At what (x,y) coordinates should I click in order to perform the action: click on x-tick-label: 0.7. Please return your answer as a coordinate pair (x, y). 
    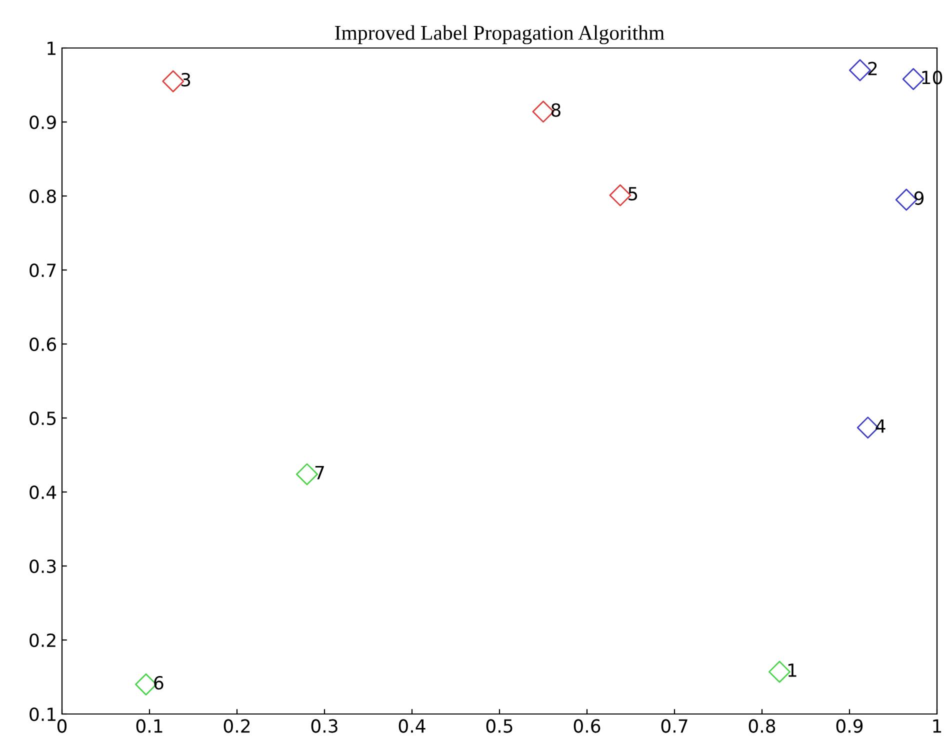
    Looking at the image, I should click on (674, 726).